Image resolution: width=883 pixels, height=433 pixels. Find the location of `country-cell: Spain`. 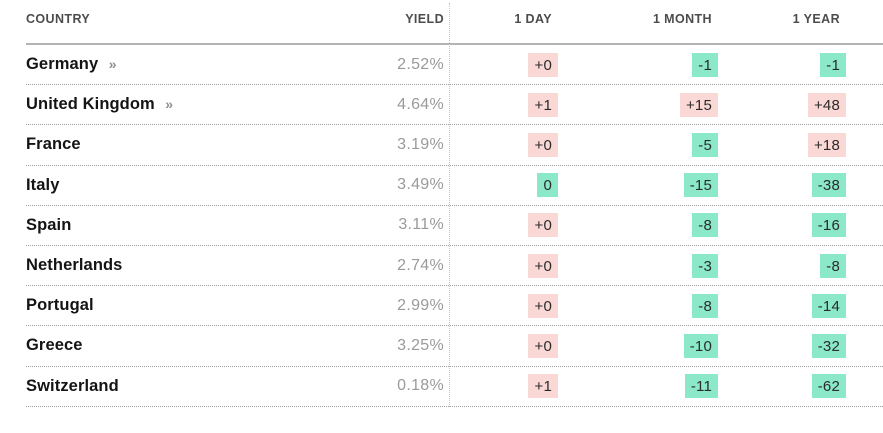

country-cell: Spain is located at coordinates (203, 225).